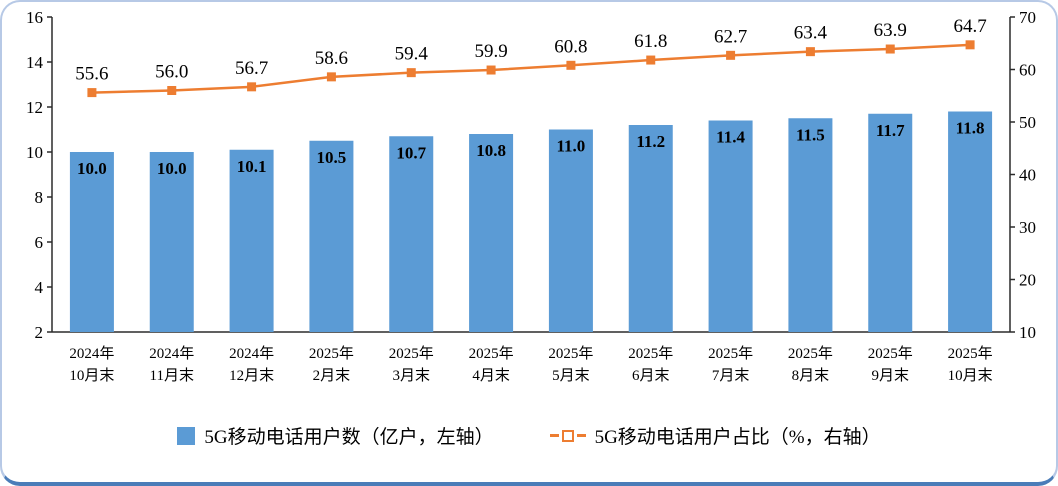  What do you see at coordinates (332, 157) in the screenshot?
I see `bar-value-label: 10.5` at bounding box center [332, 157].